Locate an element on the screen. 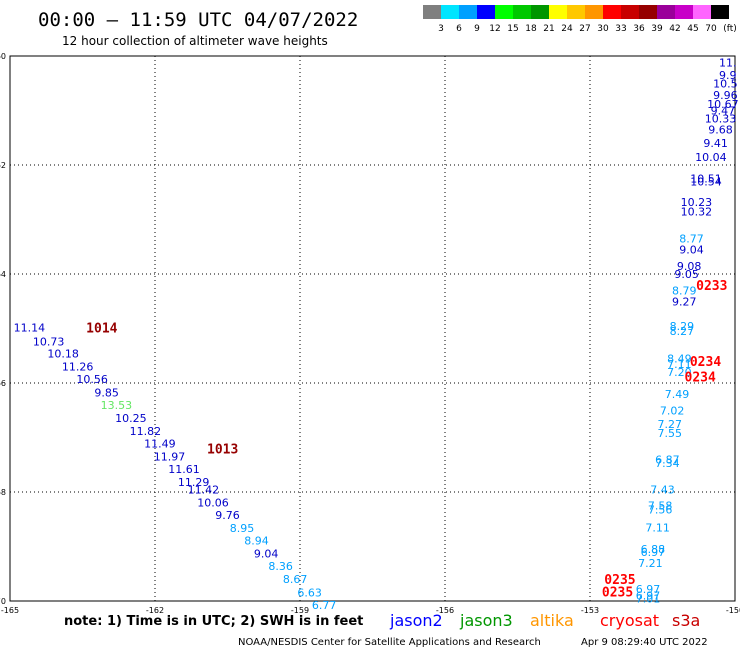 The width and height of the screenshot is (740, 650). wave-height-label: 10.73 is located at coordinates (49, 342).